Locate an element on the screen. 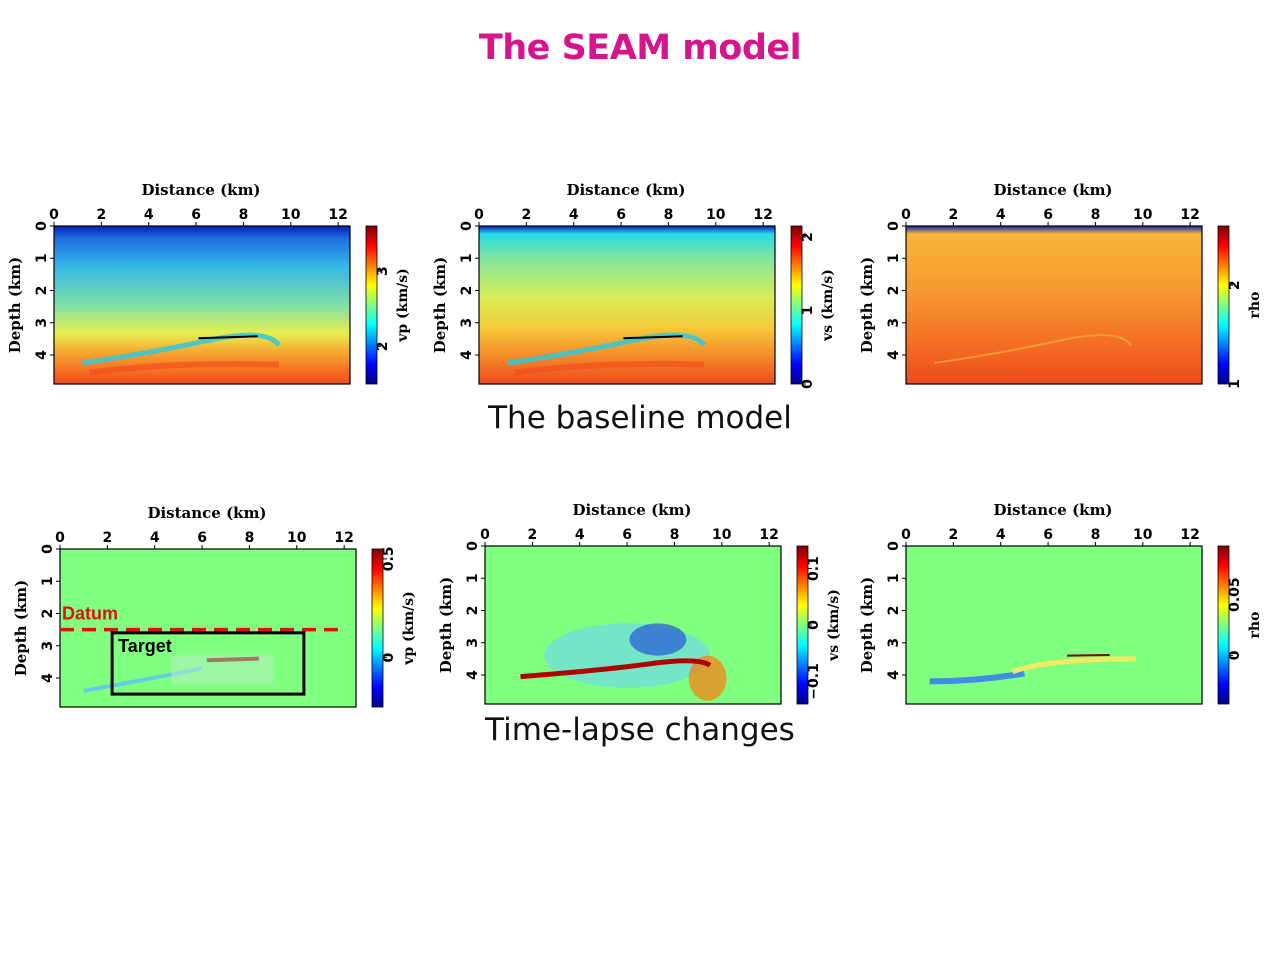  anomaly-positive is located at coordinates (616, 669).